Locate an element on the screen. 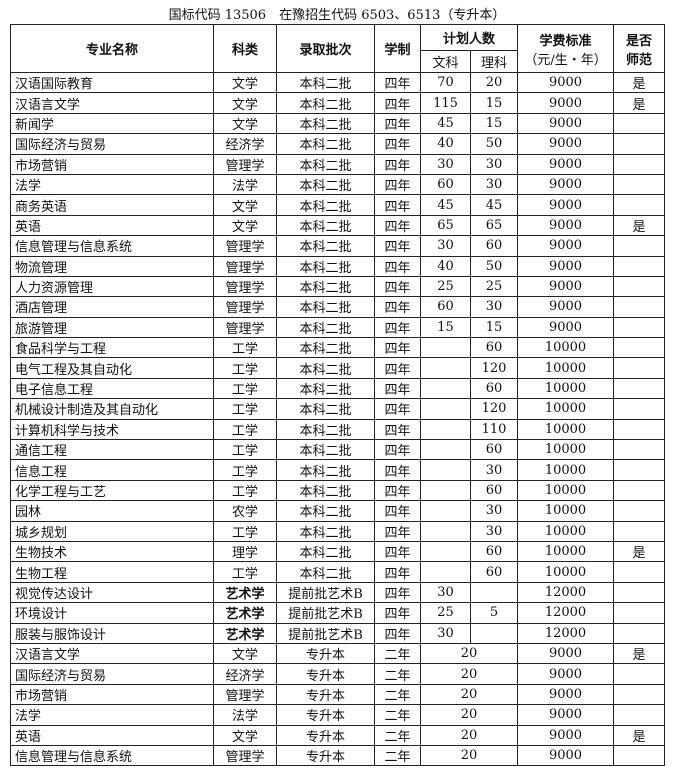 The image size is (674, 768). table-row: 环境设计 艺术学 提前批艺术B 四年 25 5 12000 is located at coordinates (338, 613).